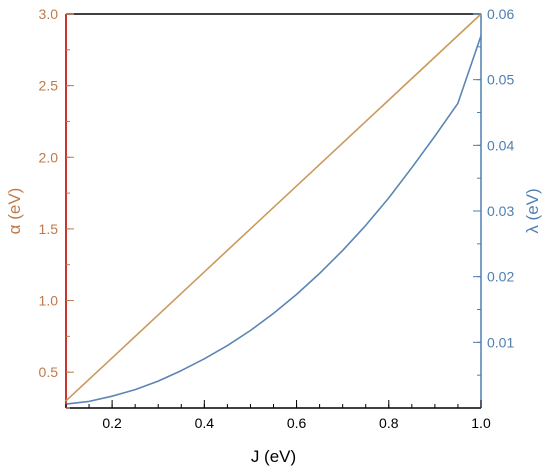 The image size is (550, 472). I want to click on y-left-tick-label: 0.5, so click(49, 372).